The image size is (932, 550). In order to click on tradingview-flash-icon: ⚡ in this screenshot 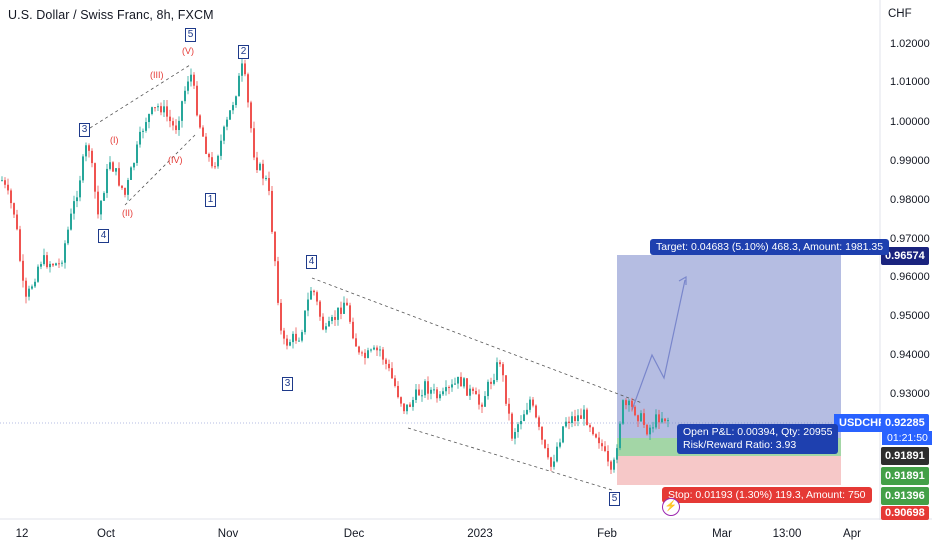, I will do `click(671, 507)`.